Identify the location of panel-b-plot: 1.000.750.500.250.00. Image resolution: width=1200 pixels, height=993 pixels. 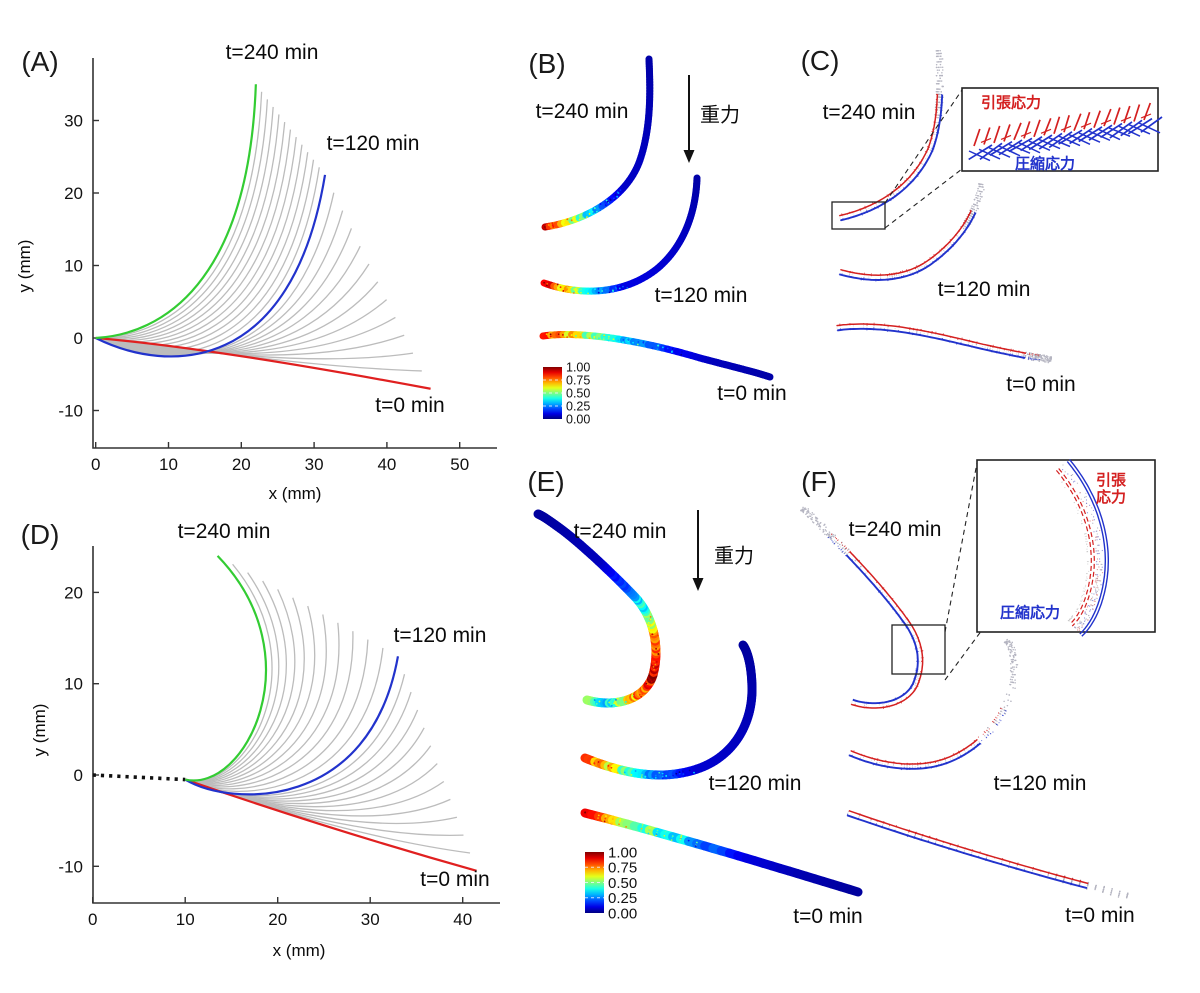
(656, 241).